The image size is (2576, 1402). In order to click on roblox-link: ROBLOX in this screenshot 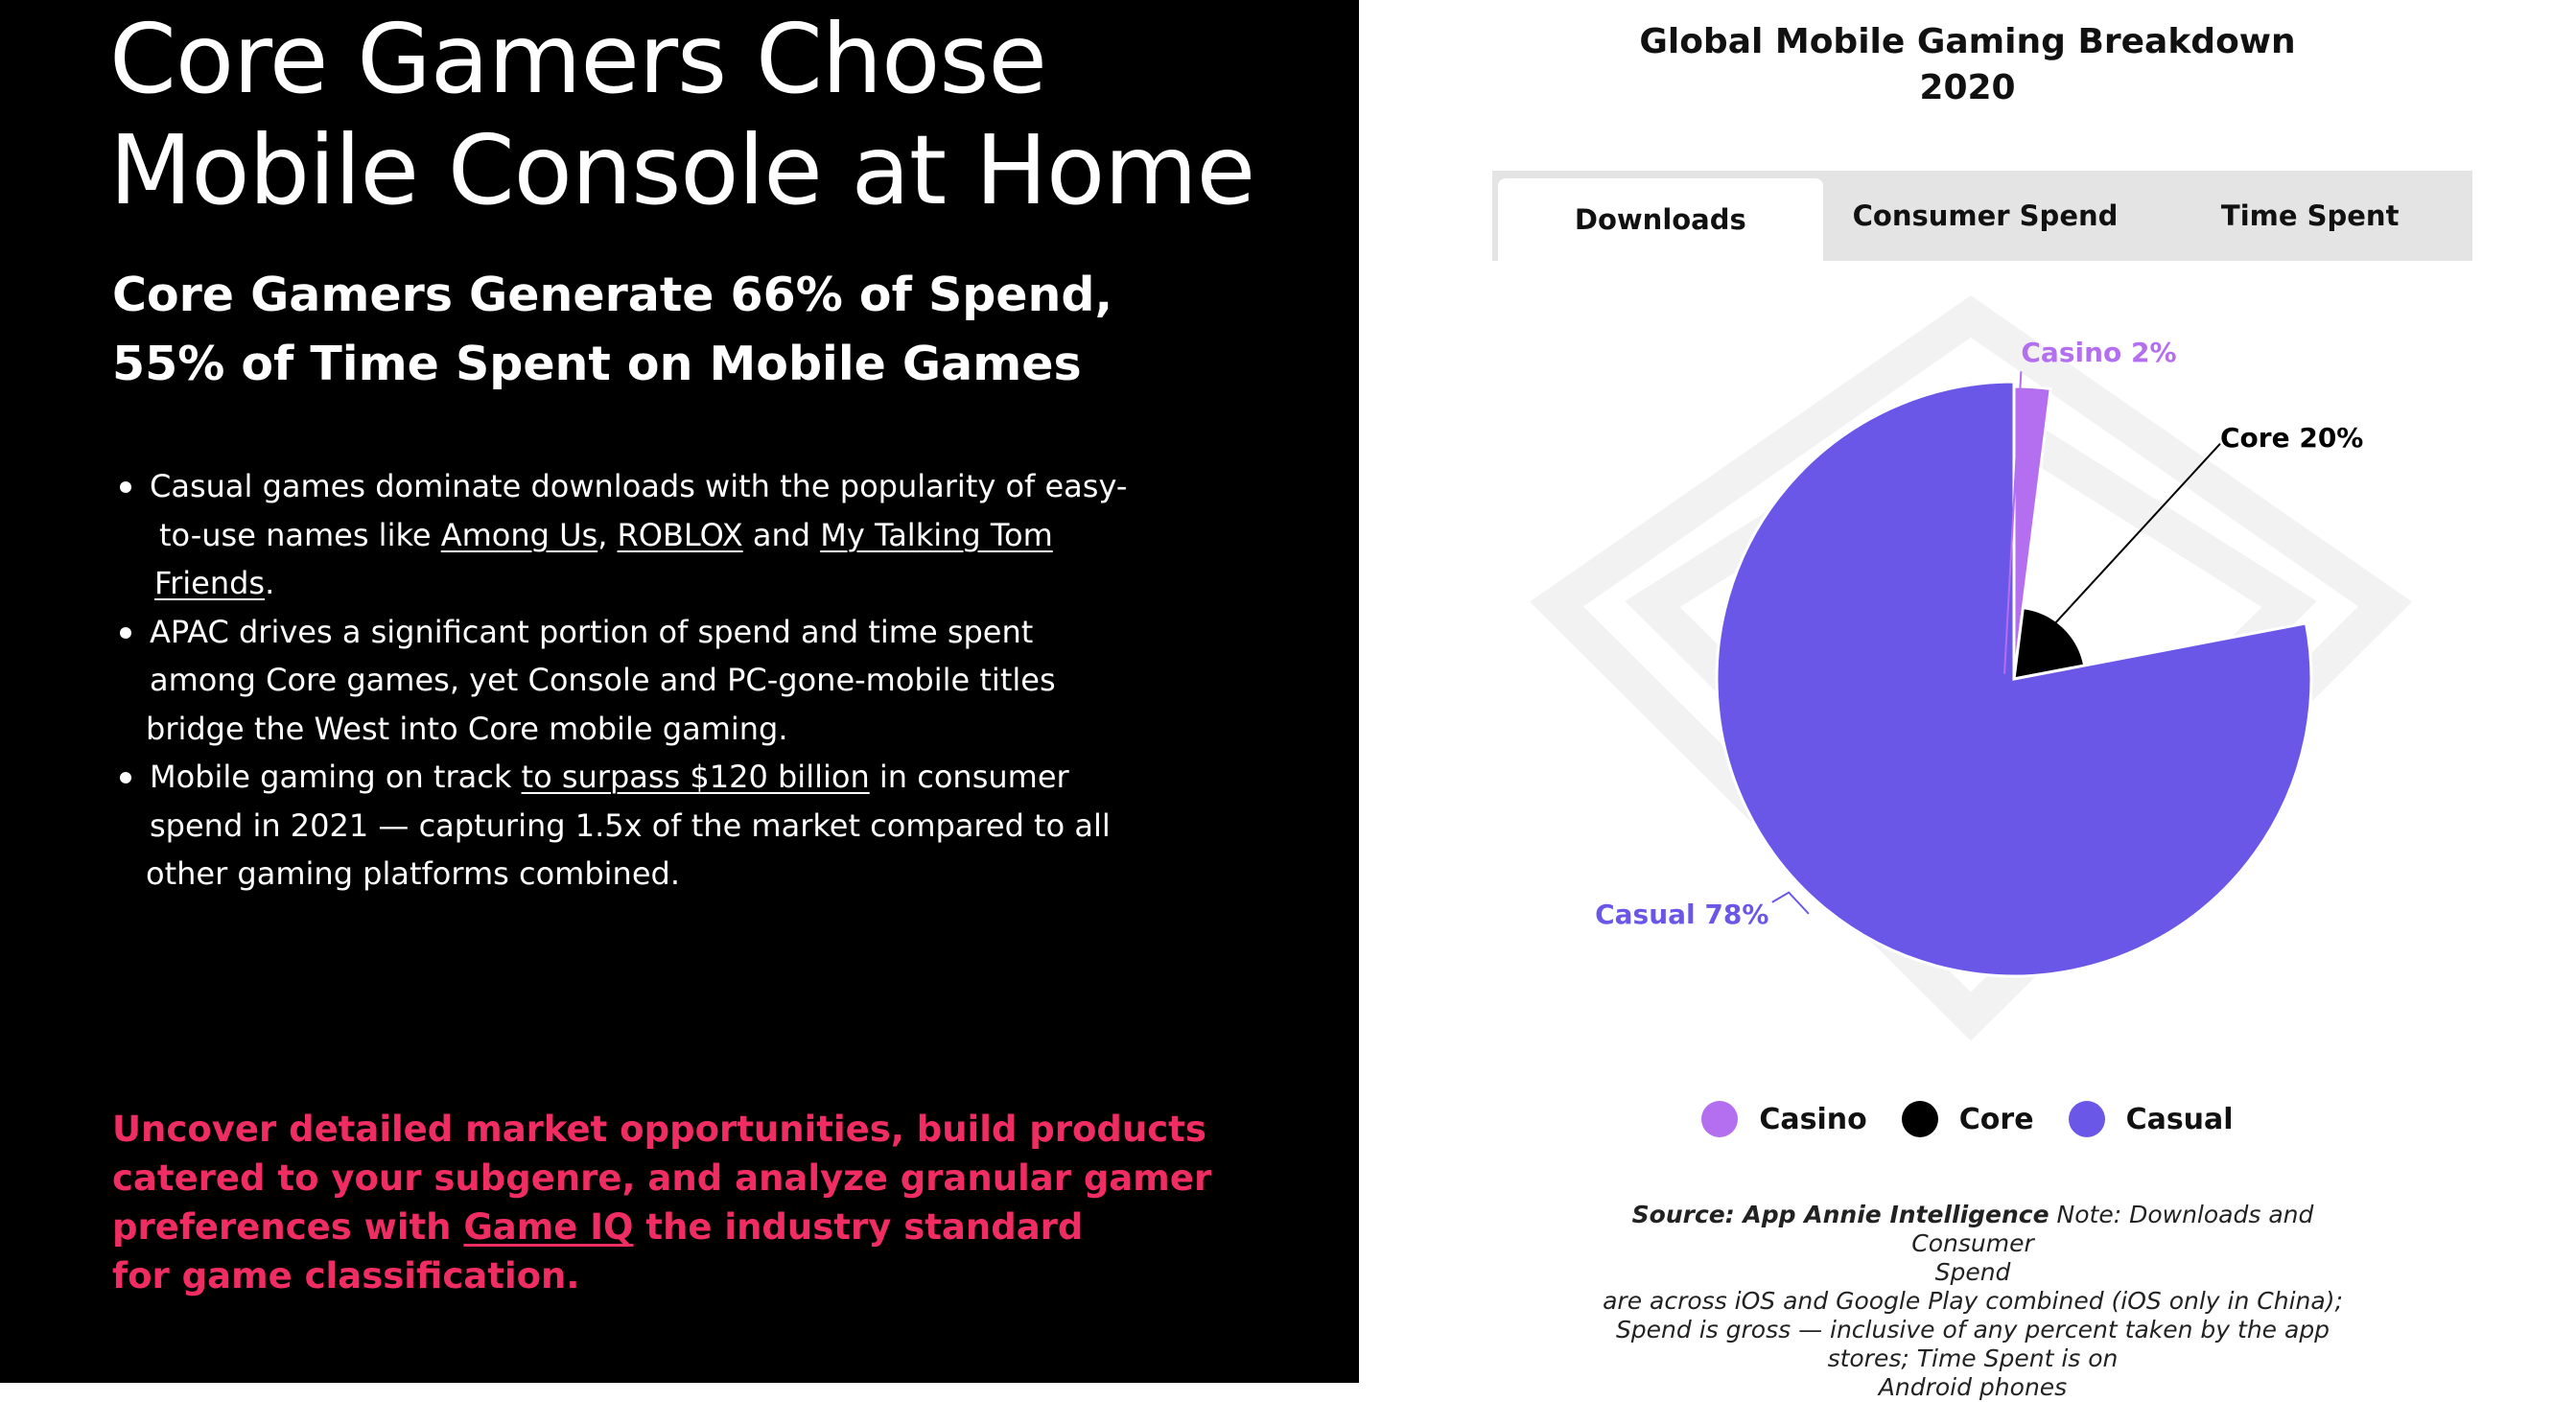, I will do `click(680, 534)`.